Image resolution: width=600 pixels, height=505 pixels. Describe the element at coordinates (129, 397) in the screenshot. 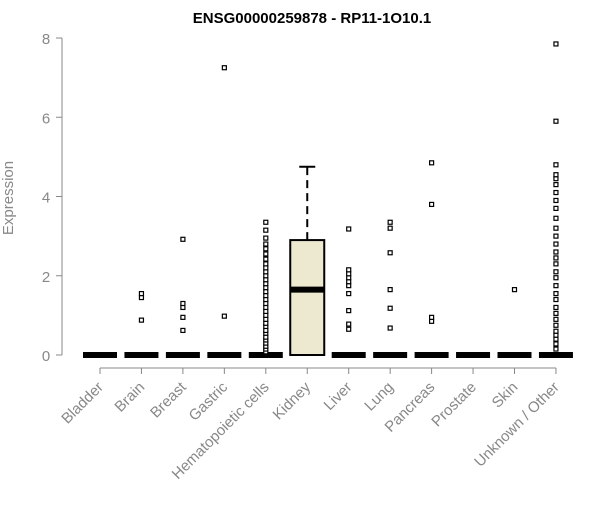

I see `x-tick-label: Brain` at that location.